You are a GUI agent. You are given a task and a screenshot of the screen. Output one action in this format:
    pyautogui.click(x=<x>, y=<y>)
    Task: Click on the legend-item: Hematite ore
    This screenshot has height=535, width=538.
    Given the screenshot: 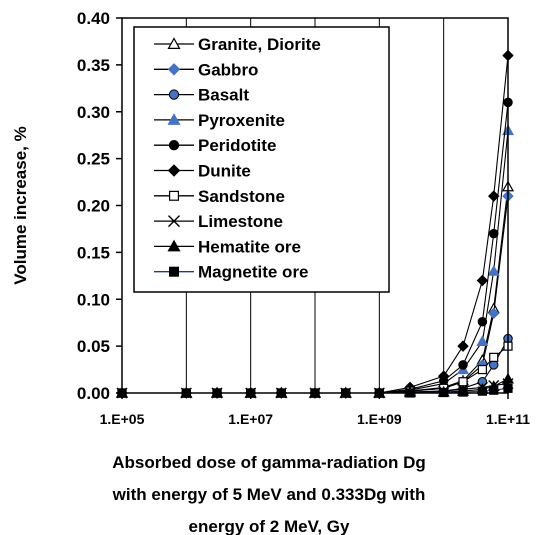 What is the action you would take?
    pyautogui.click(x=227, y=246)
    